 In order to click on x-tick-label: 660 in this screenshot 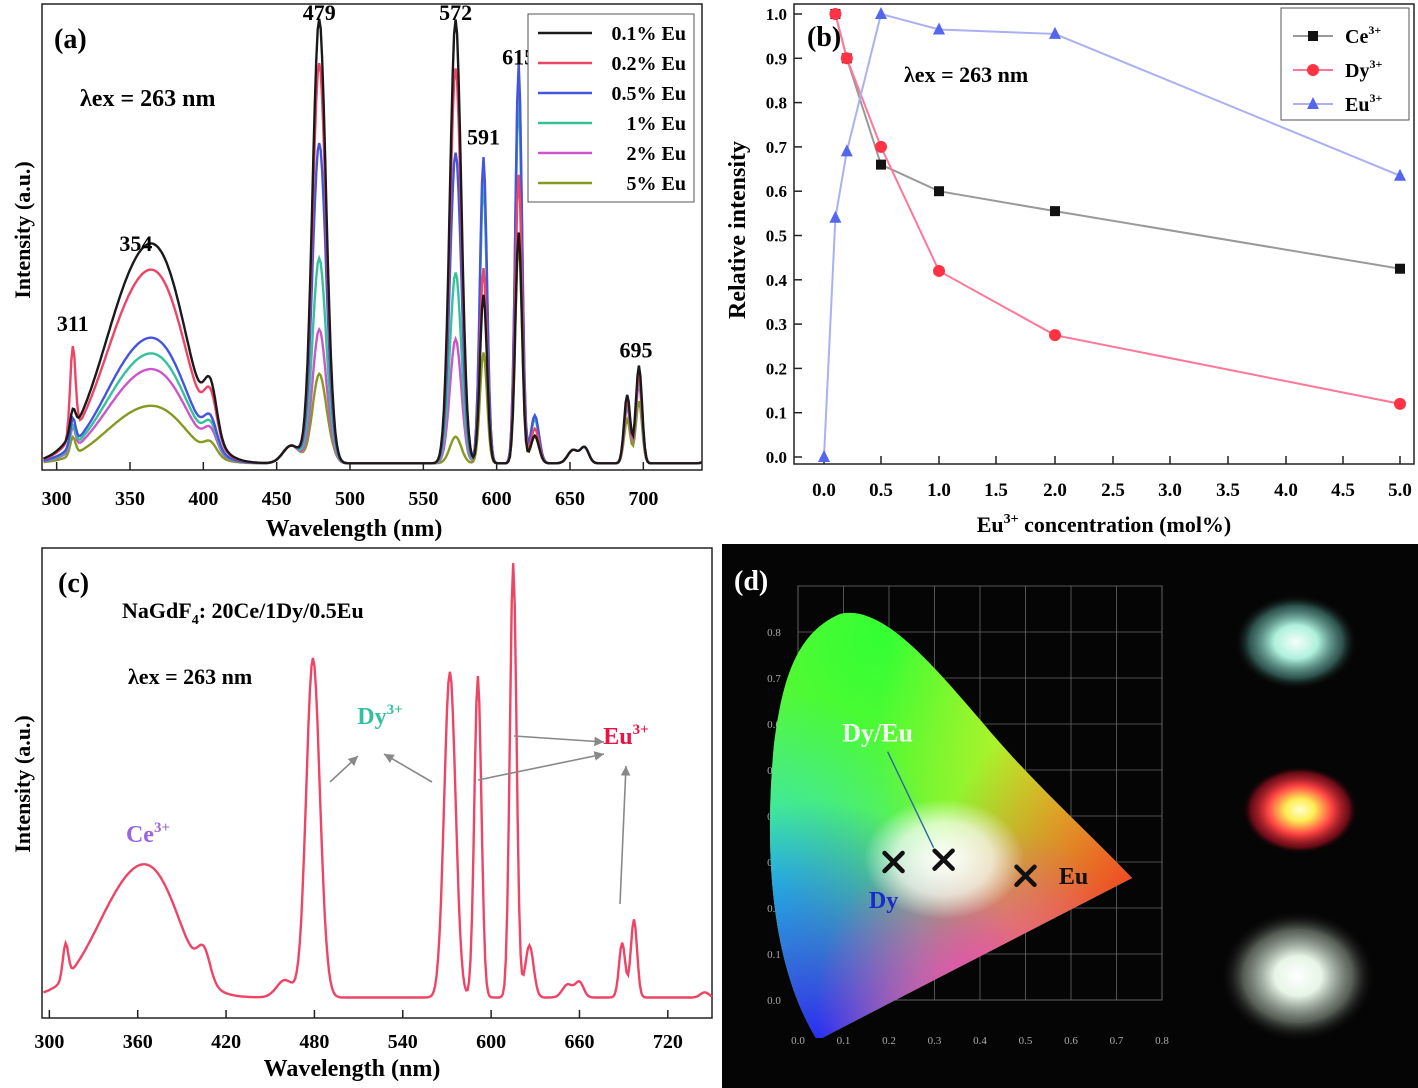, I will do `click(579, 1042)`.